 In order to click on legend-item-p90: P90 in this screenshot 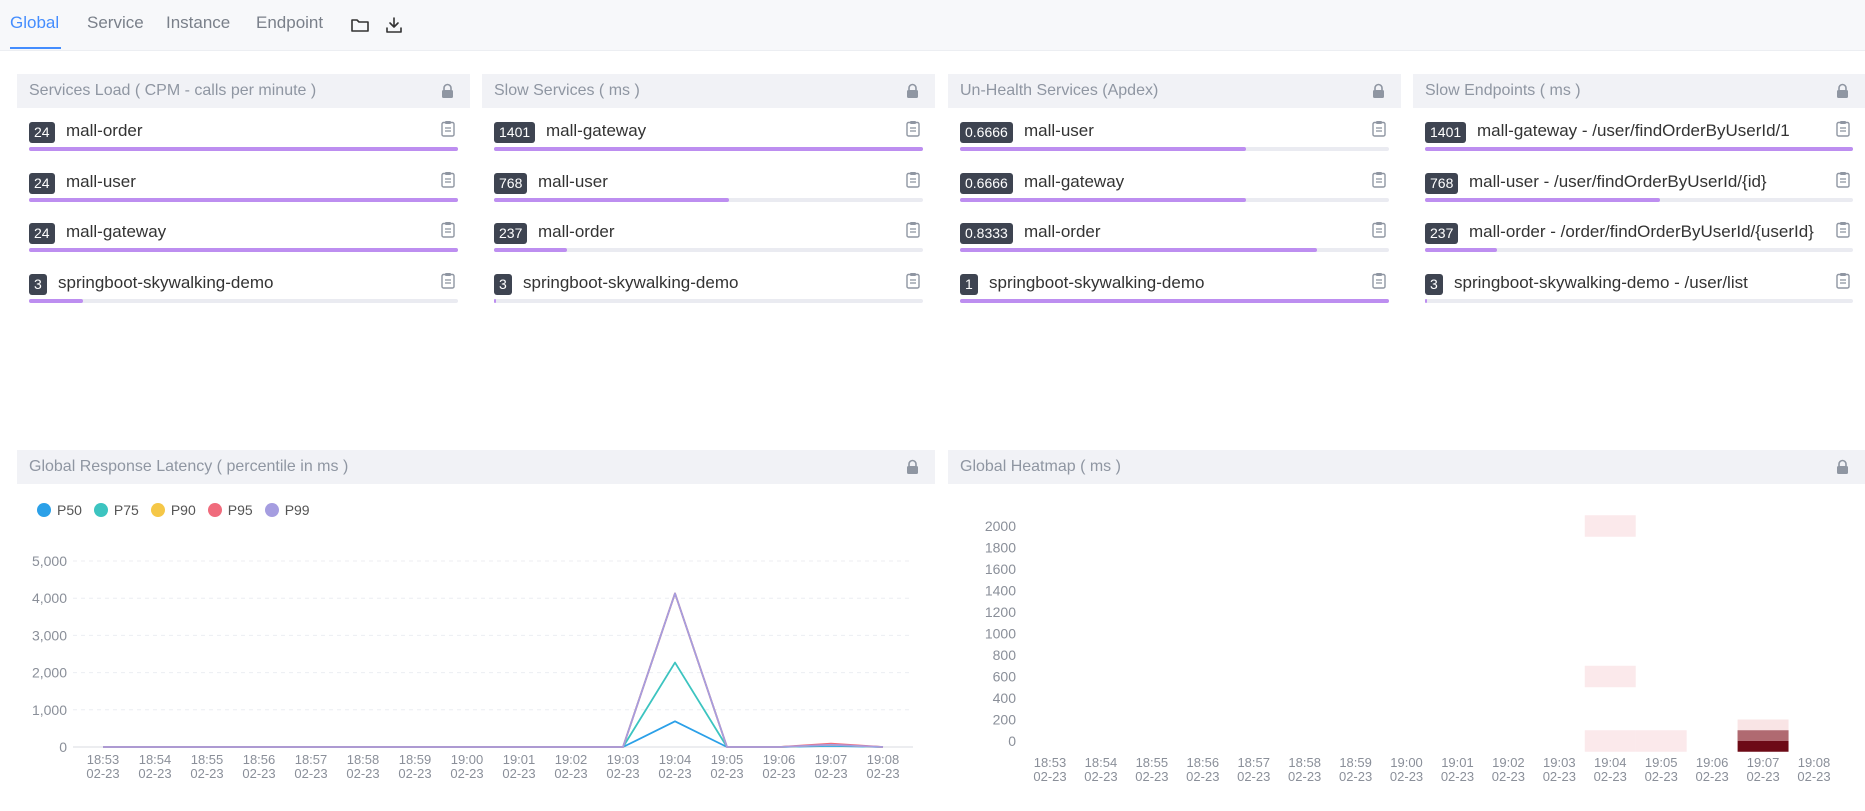, I will do `click(173, 510)`.